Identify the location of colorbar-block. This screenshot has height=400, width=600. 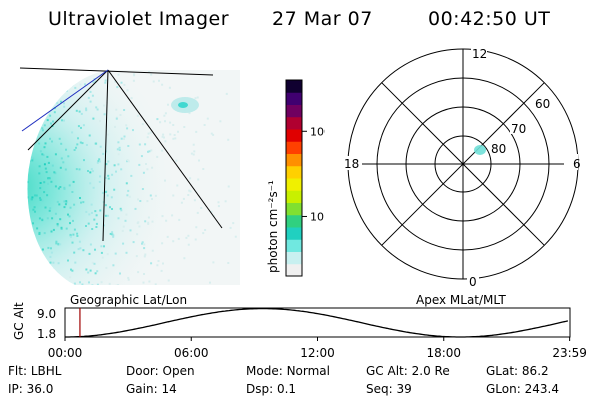
(294, 86).